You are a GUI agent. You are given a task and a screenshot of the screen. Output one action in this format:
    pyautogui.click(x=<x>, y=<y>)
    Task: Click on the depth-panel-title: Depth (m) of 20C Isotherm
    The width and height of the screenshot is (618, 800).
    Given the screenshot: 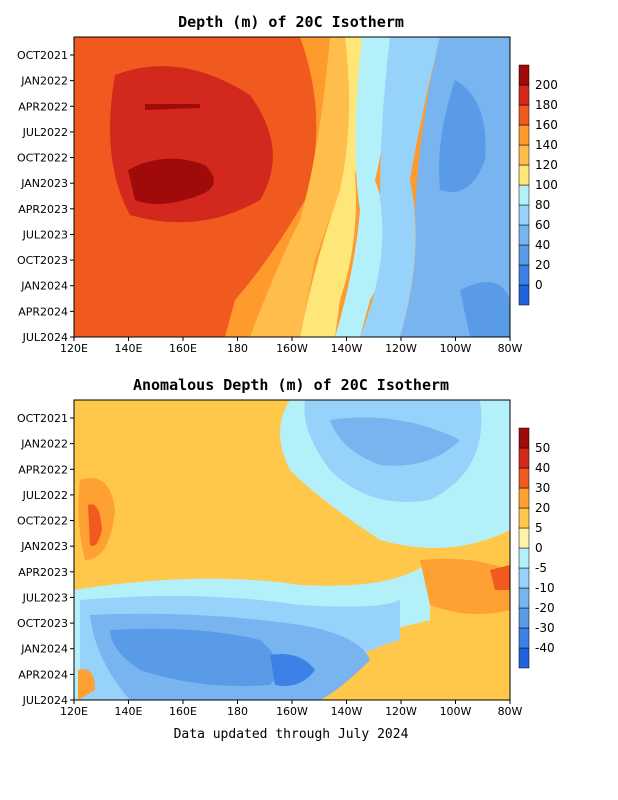 What is the action you would take?
    pyautogui.click(x=291, y=22)
    